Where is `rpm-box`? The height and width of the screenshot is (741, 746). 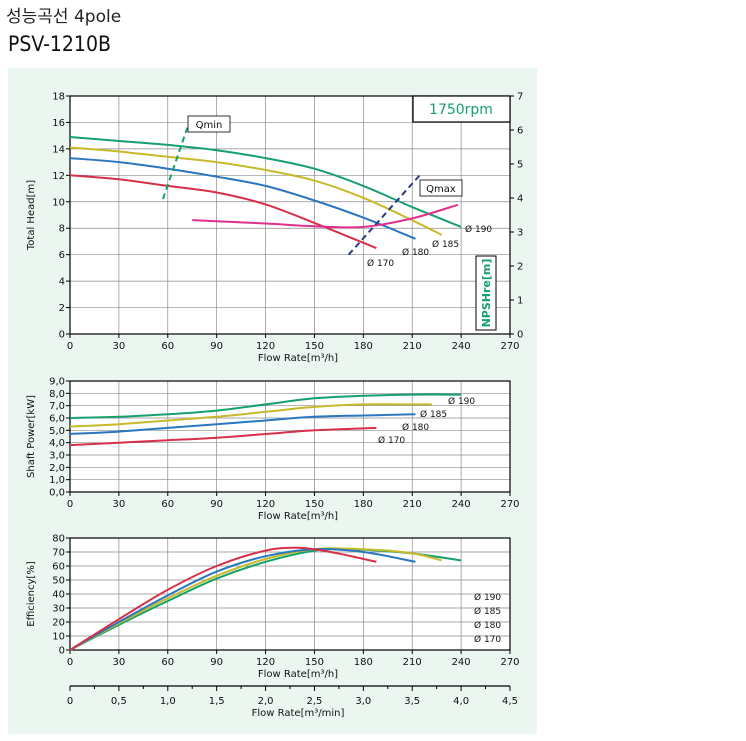
rpm-box is located at coordinates (461, 109).